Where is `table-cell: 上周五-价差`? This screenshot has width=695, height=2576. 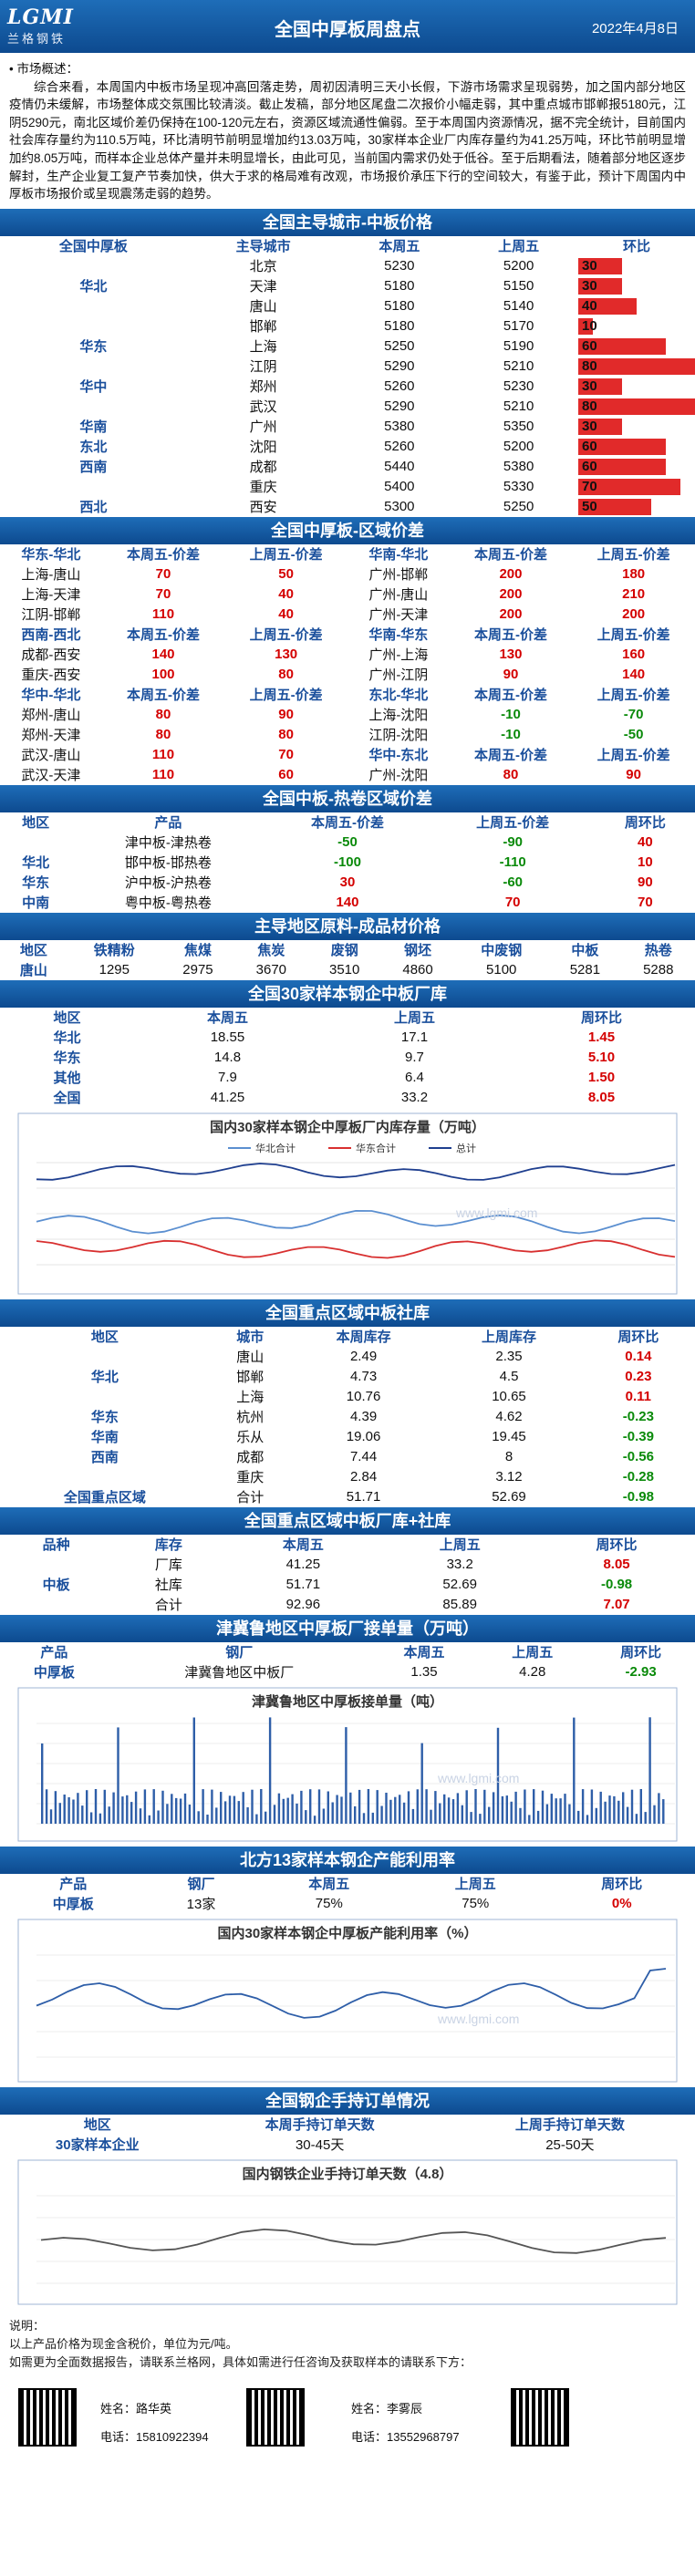 table-cell: 上周五-价差 is located at coordinates (633, 756).